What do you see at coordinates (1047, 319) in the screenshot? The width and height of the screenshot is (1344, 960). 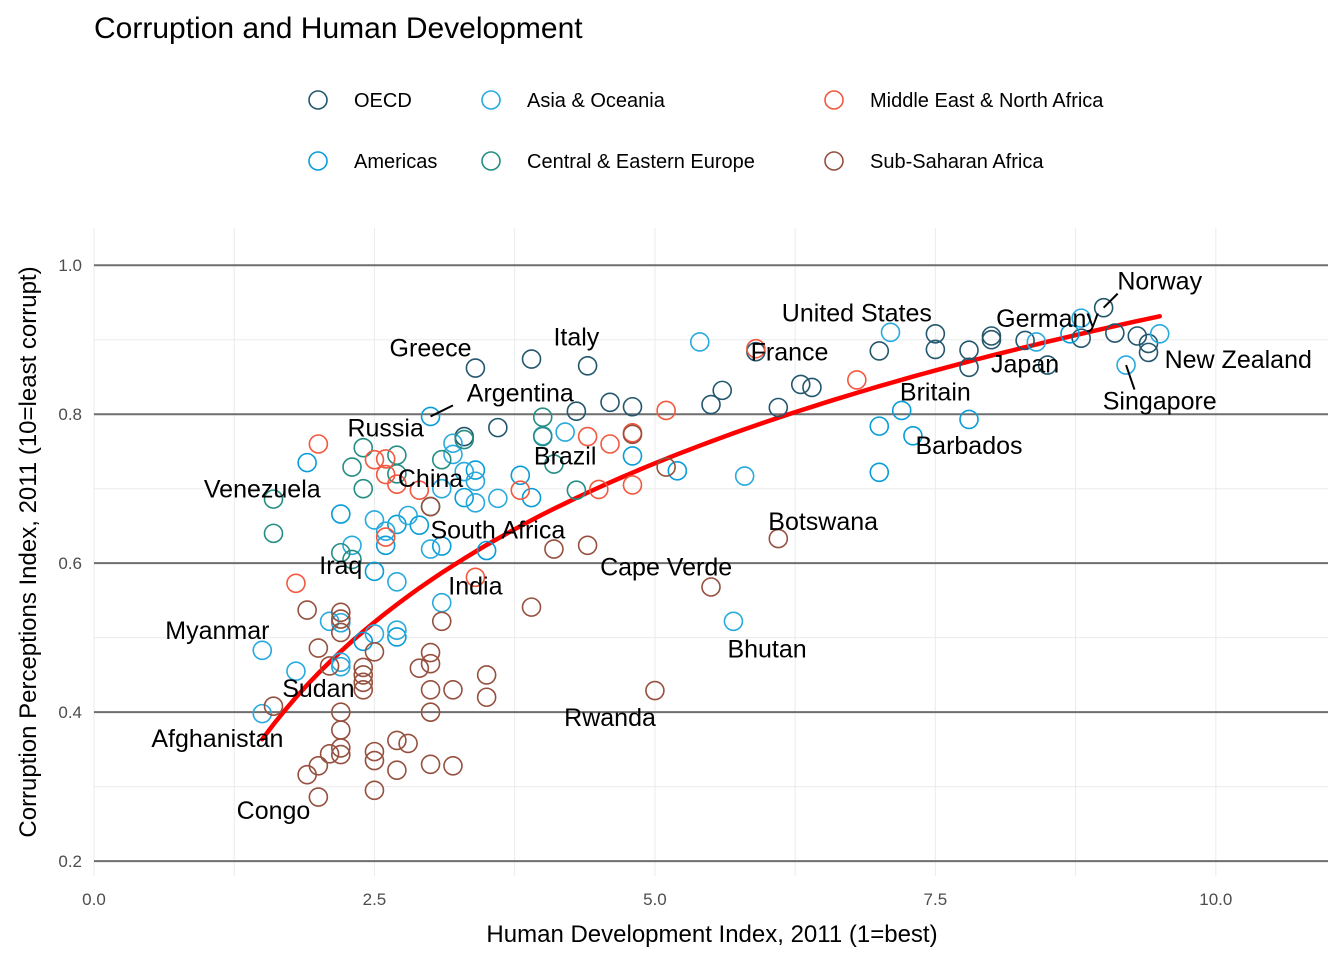 I see `annotation-germany: Germany` at bounding box center [1047, 319].